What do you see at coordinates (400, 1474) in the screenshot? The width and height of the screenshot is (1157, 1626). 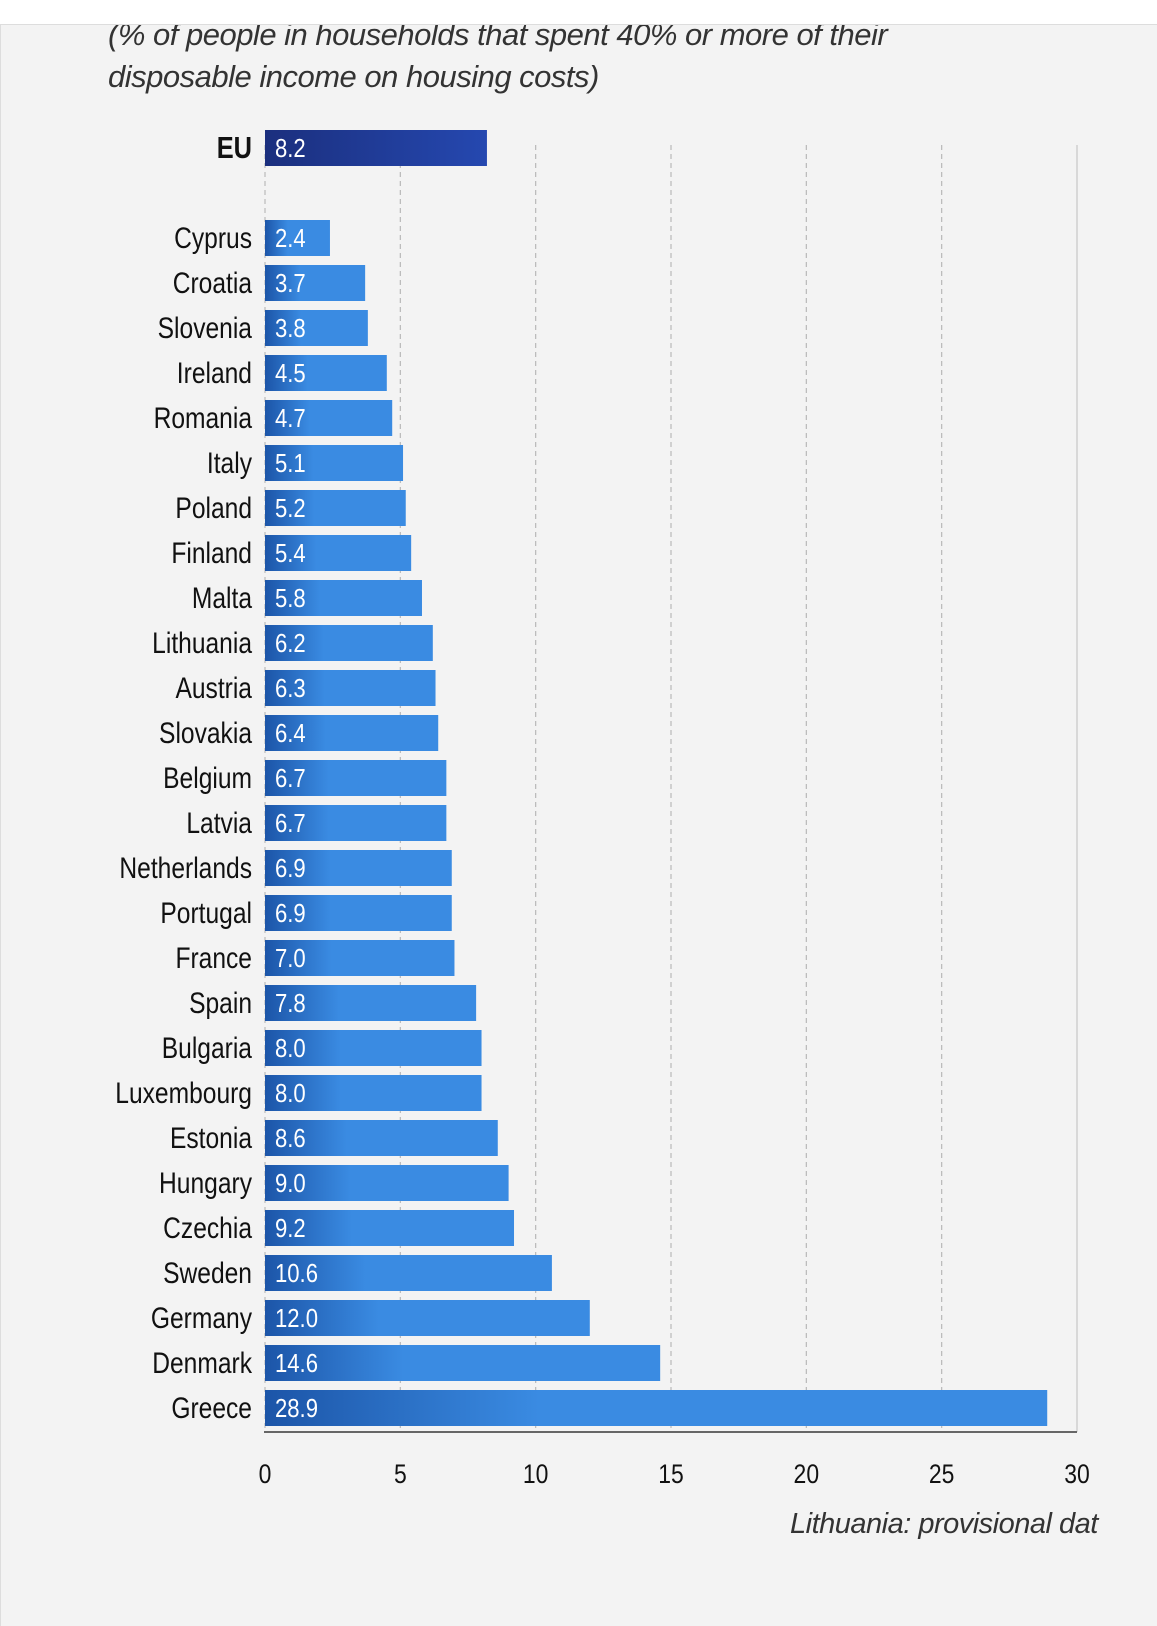 I see `x-tick-label: 5` at bounding box center [400, 1474].